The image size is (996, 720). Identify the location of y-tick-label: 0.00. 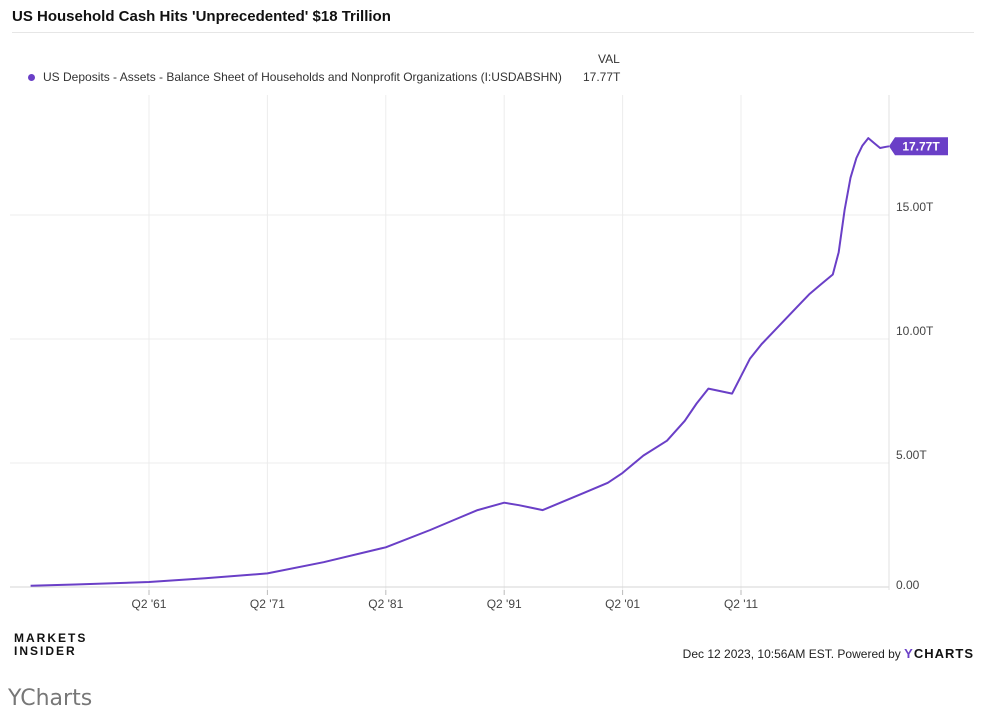
(908, 585).